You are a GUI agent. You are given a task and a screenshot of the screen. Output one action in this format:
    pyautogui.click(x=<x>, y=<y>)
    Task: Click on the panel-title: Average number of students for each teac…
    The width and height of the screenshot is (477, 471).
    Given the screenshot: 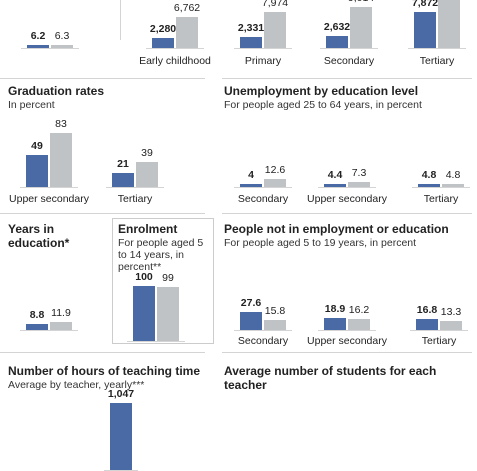 What is the action you would take?
    pyautogui.click(x=330, y=378)
    